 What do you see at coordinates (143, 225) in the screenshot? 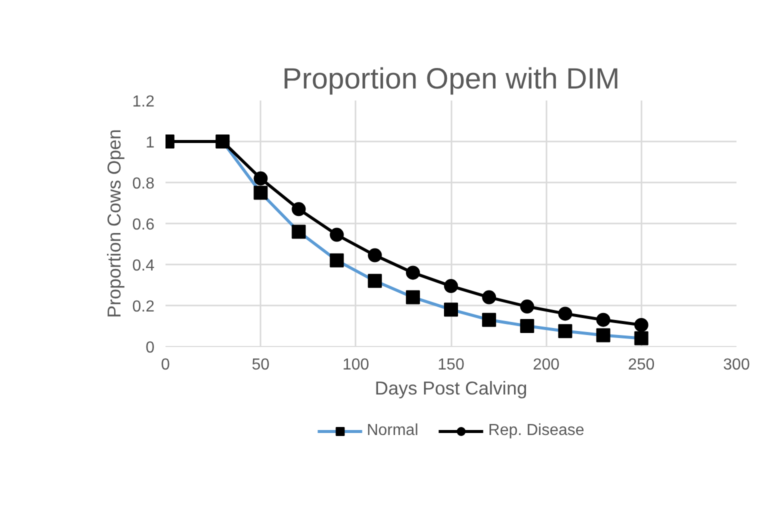
I see `y-tick-label: 0.6` at bounding box center [143, 225].